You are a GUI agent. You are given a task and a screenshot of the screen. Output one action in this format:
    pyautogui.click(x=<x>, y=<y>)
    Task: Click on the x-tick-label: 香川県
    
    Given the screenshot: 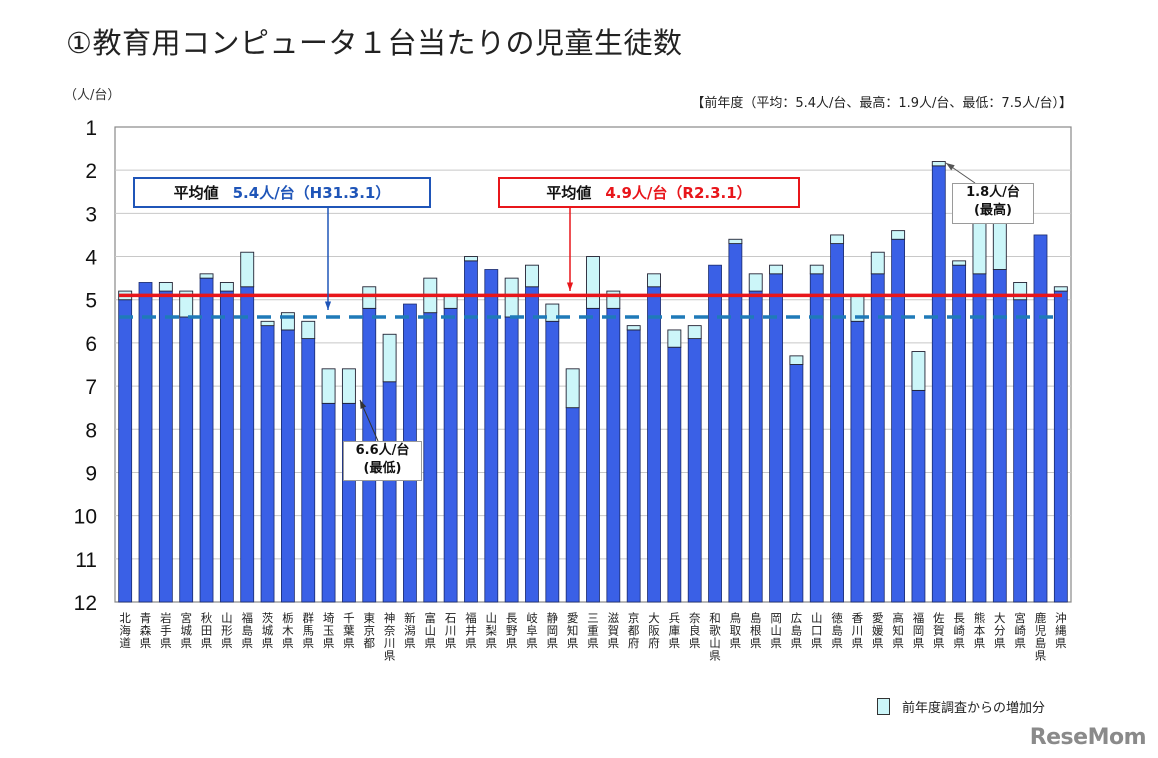 What is the action you would take?
    pyautogui.click(x=857, y=631)
    